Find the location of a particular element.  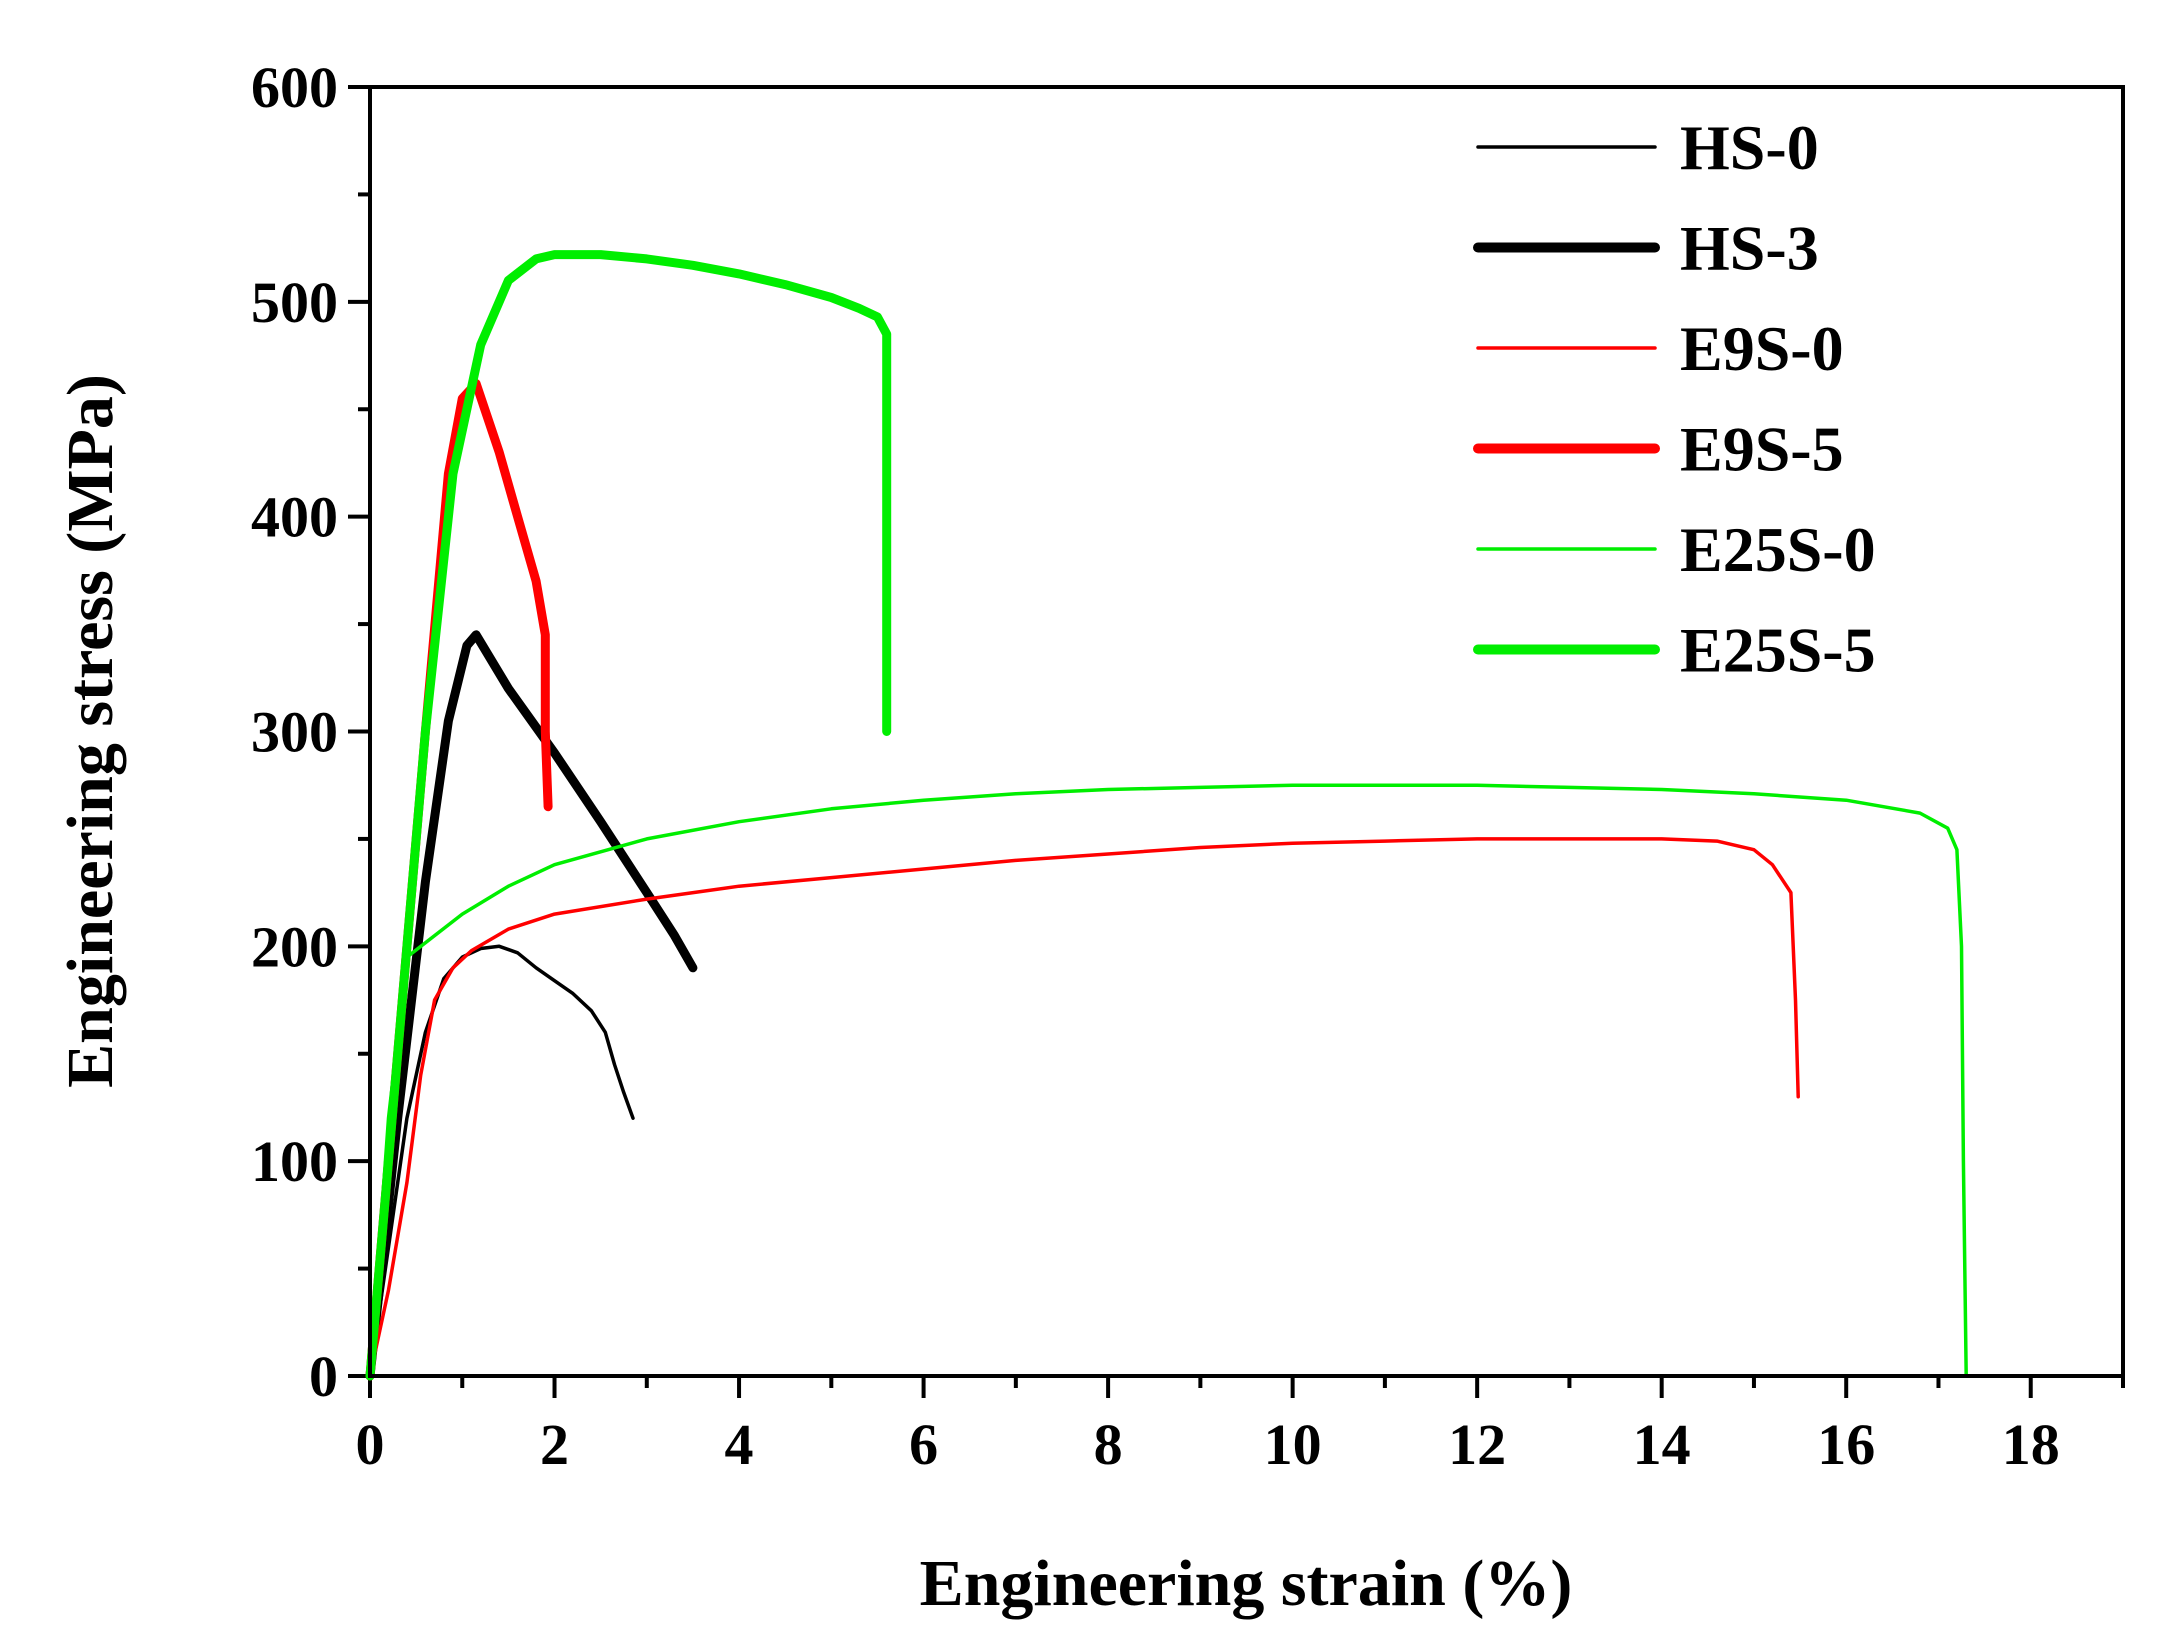

x-tick-label: 8 is located at coordinates (1108, 1444).